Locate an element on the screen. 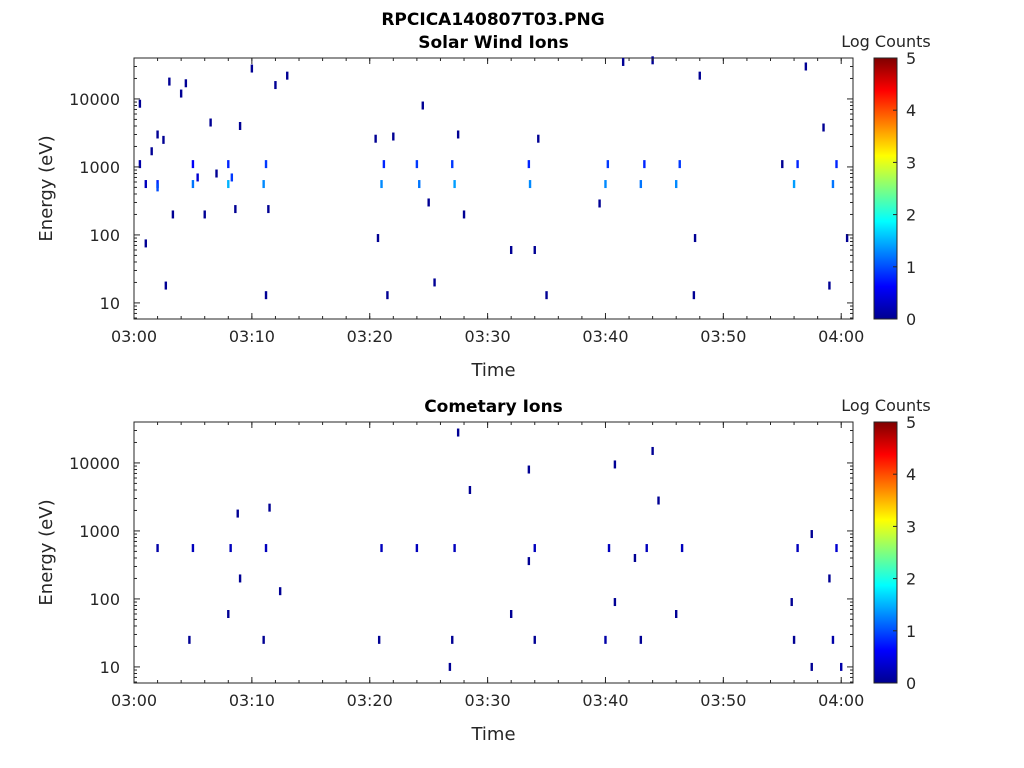 The width and height of the screenshot is (1024, 768). panel-title: Solar Wind Ions is located at coordinates (493, 43).